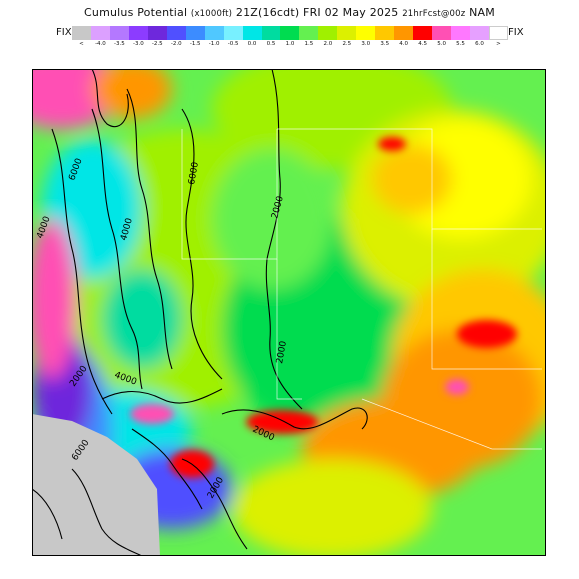  I want to click on legend-tick-label: 2.5, so click(347, 44).